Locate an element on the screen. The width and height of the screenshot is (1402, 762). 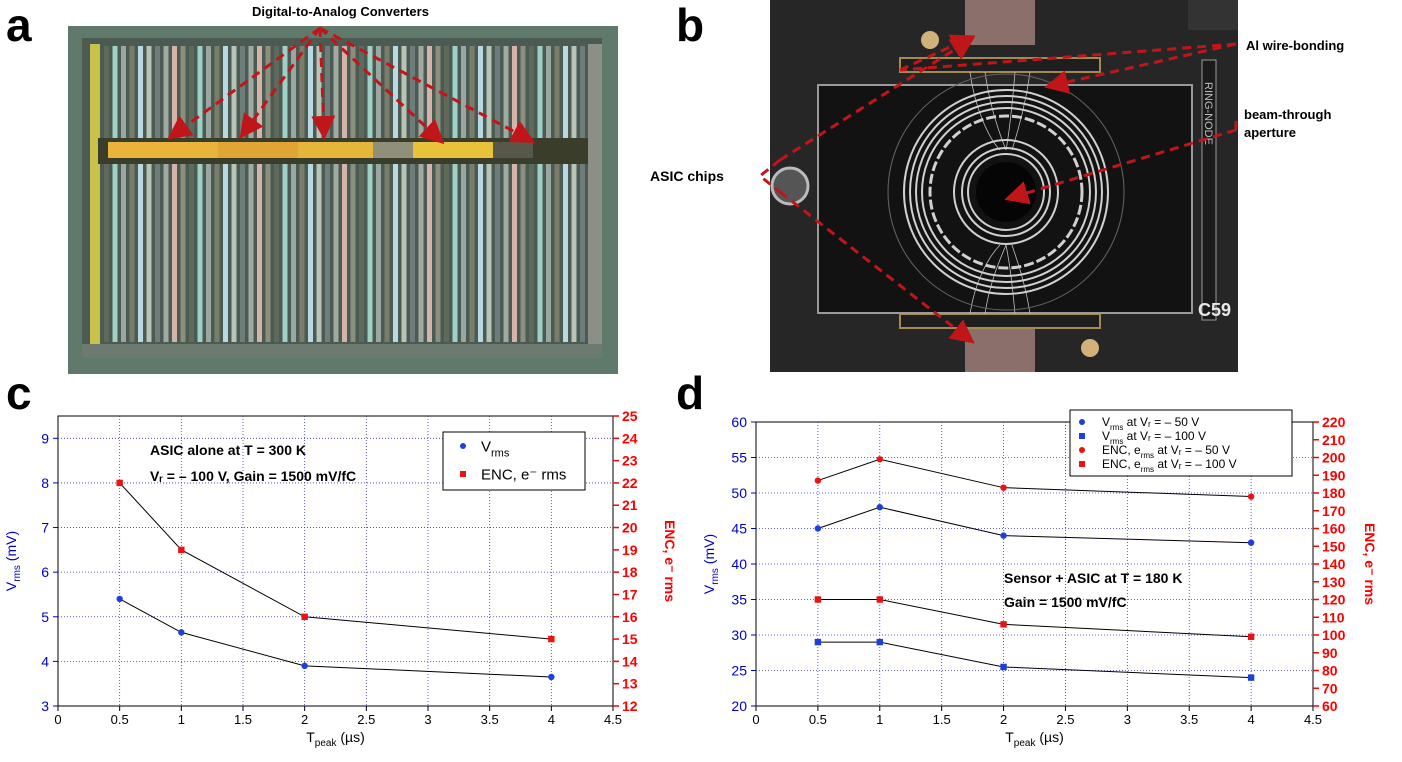
y-tick-label: 50 is located at coordinates (739, 493).